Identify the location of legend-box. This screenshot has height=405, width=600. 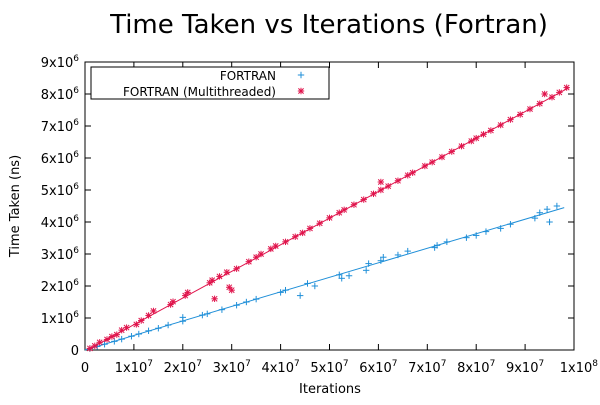
(210, 83).